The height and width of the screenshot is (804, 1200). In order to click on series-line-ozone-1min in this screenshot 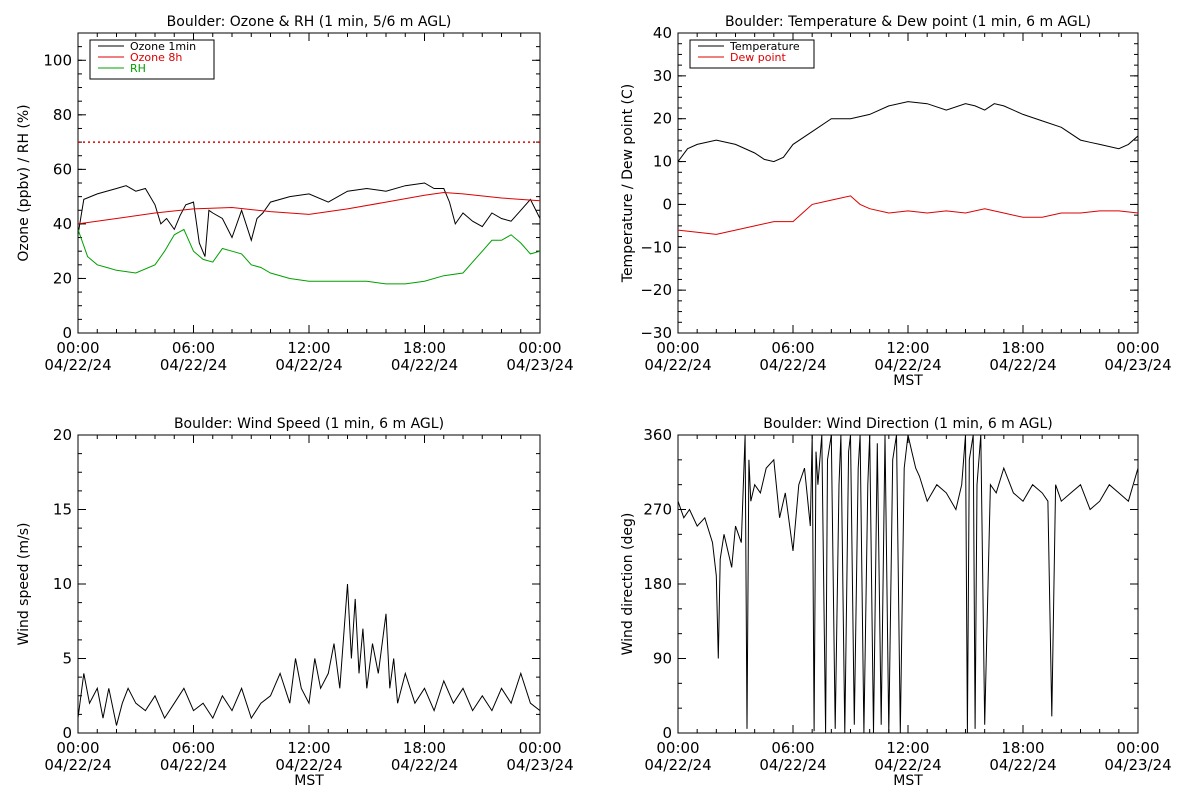, I will do `click(309, 219)`.